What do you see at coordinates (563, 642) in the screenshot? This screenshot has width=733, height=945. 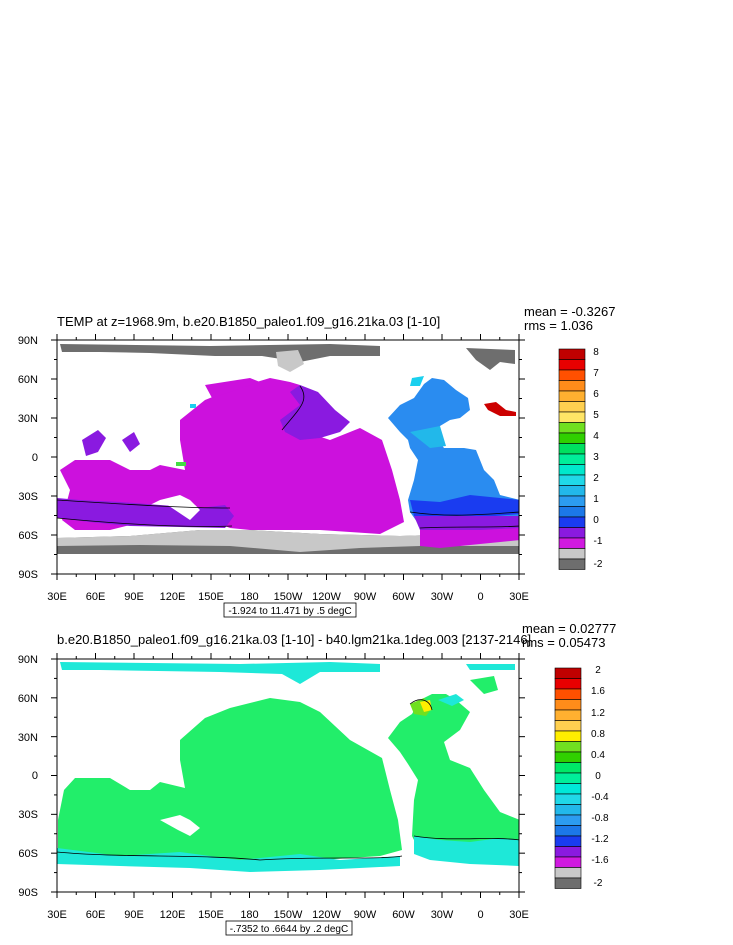 I see `panel-2-rms: rms = 0.05473` at bounding box center [563, 642].